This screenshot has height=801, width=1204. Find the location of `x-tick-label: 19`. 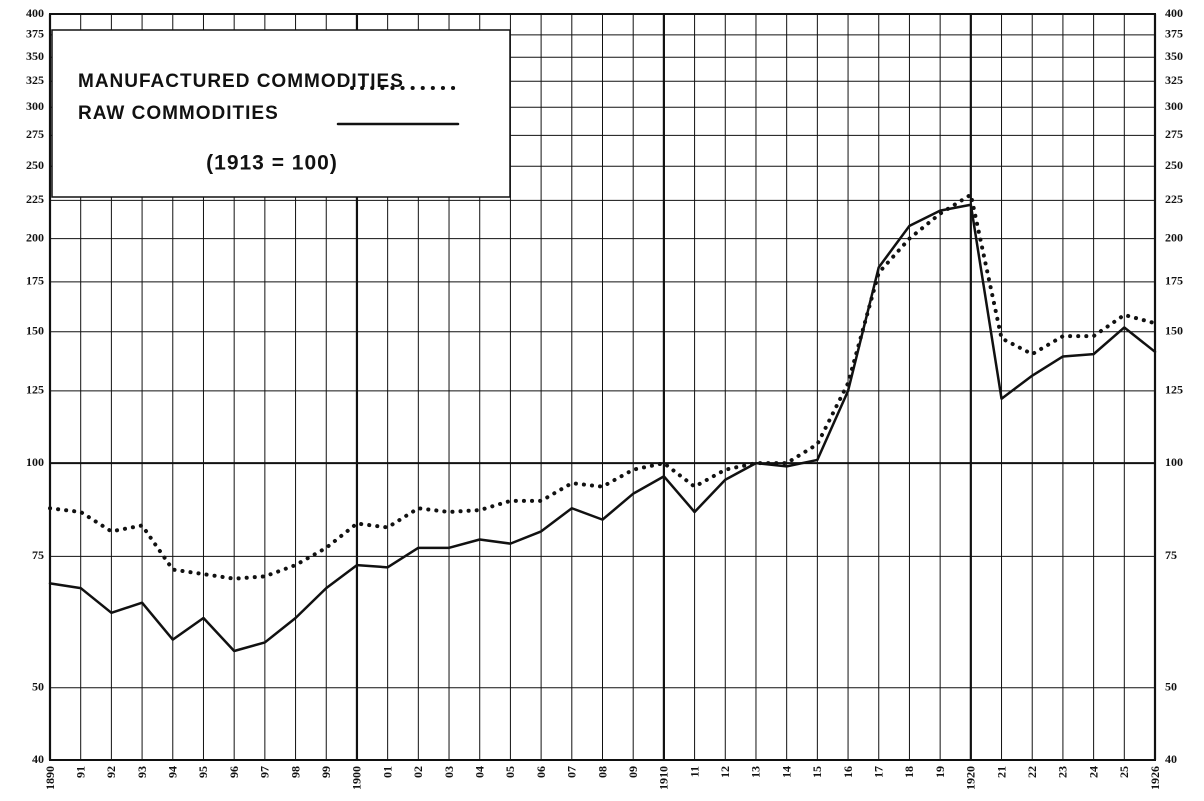

x-tick-label: 19 is located at coordinates (940, 772).